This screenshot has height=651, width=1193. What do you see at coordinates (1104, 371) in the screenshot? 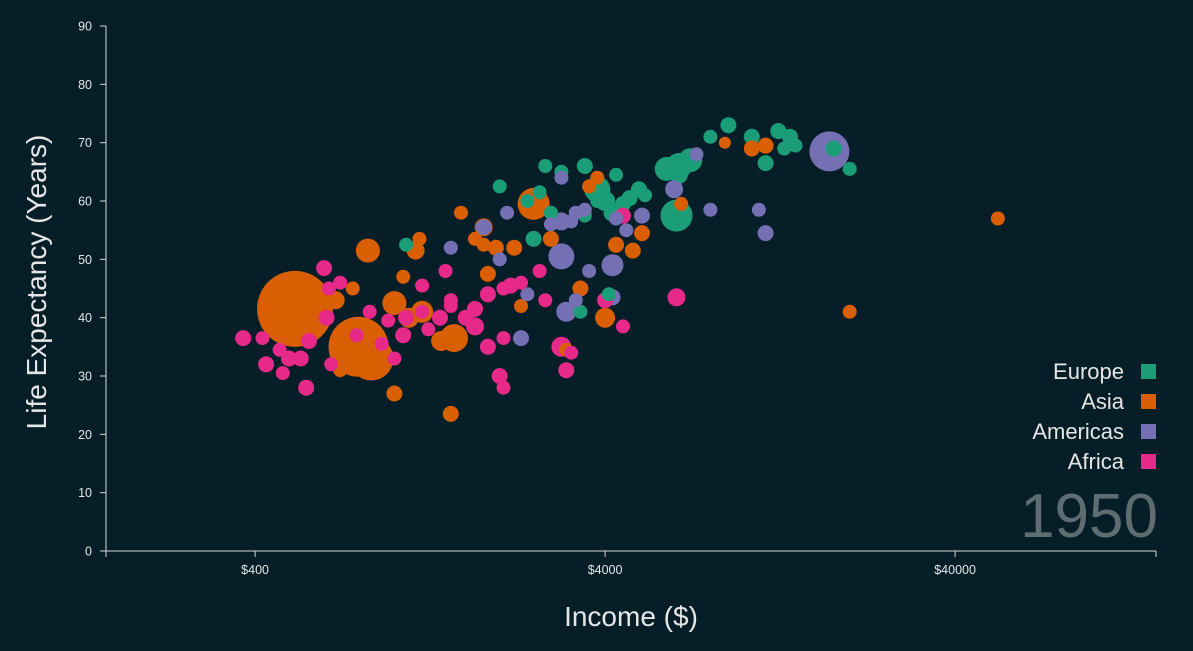
I see `legend-item-europe: Europe` at bounding box center [1104, 371].